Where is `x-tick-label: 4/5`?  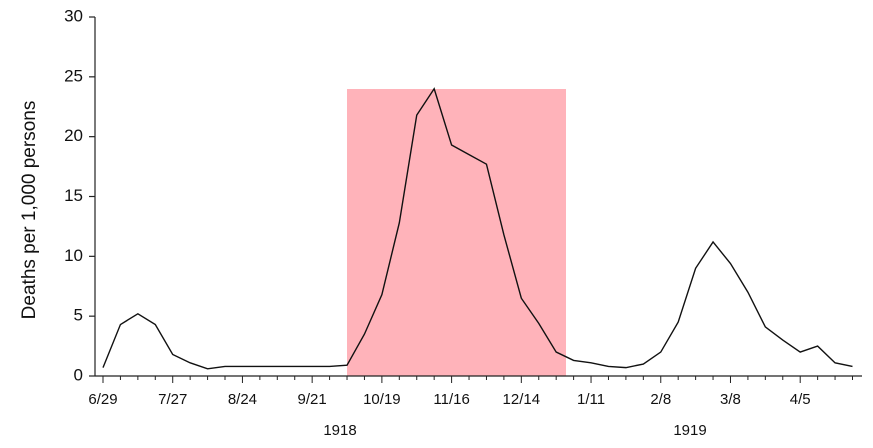
x-tick-label: 4/5 is located at coordinates (800, 399).